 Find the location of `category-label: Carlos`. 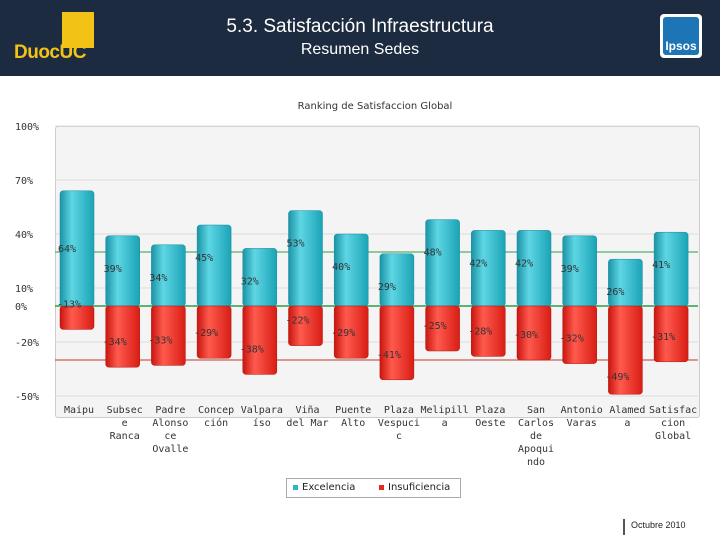

category-label: Carlos is located at coordinates (536, 423).